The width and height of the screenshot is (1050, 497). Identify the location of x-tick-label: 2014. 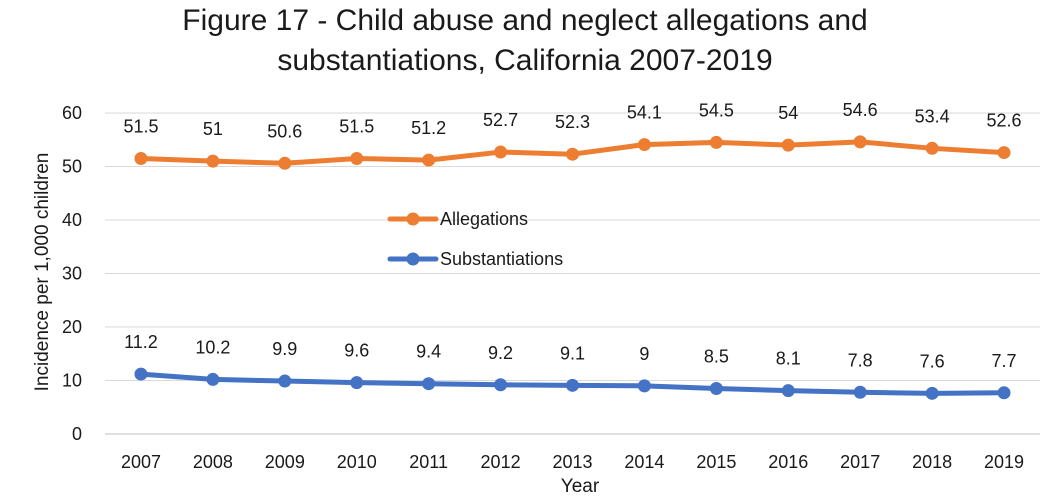
(644, 462).